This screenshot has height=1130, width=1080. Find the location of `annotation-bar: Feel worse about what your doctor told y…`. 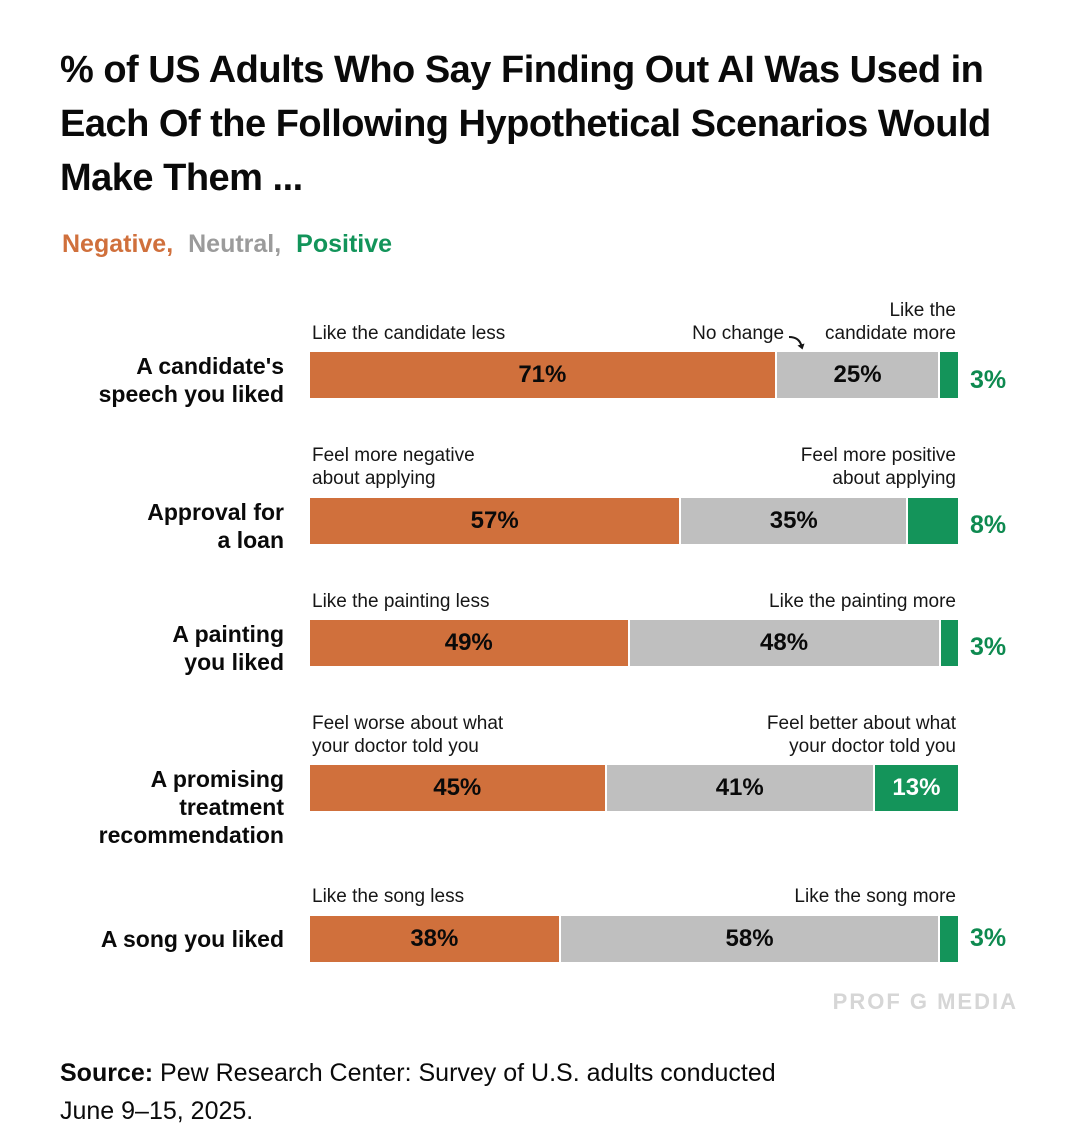

annotation-bar: Feel worse about what your doctor told y… is located at coordinates (634, 735).